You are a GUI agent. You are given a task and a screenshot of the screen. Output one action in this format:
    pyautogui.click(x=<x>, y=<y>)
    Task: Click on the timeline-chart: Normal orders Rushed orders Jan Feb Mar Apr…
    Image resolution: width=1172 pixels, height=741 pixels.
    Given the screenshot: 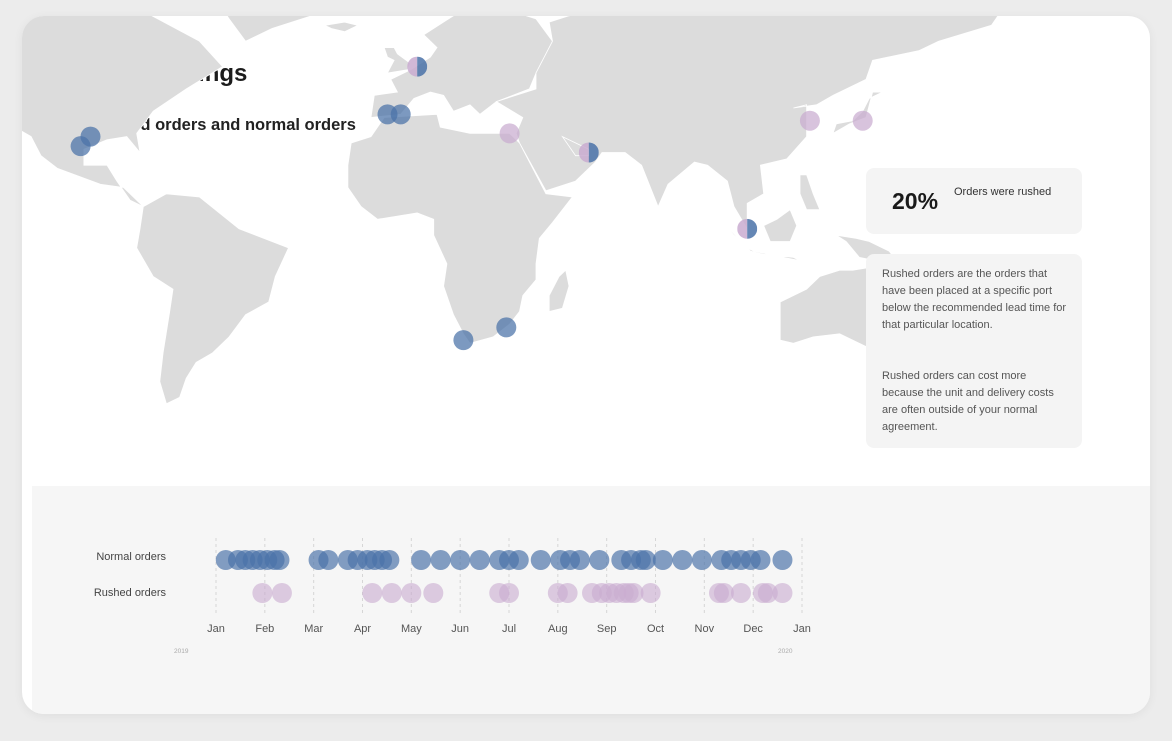 What is the action you would take?
    pyautogui.click(x=452, y=596)
    